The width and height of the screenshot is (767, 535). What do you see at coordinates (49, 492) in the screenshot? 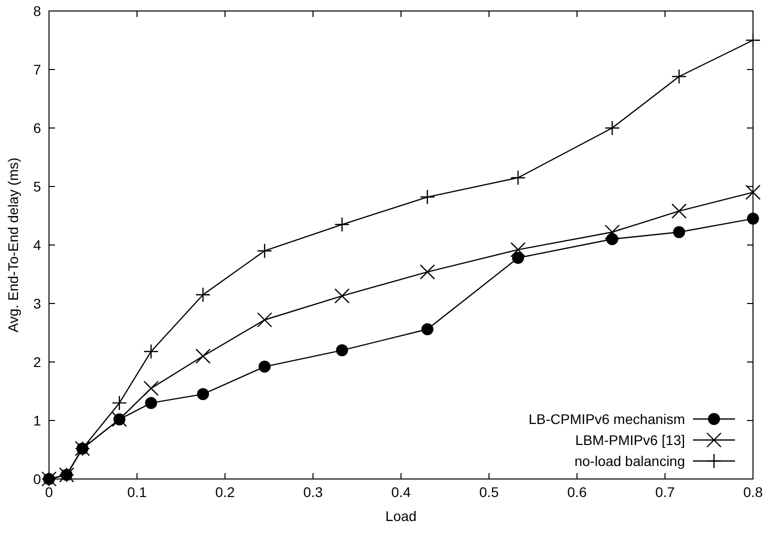
I see `x-tick-label: 0` at bounding box center [49, 492].